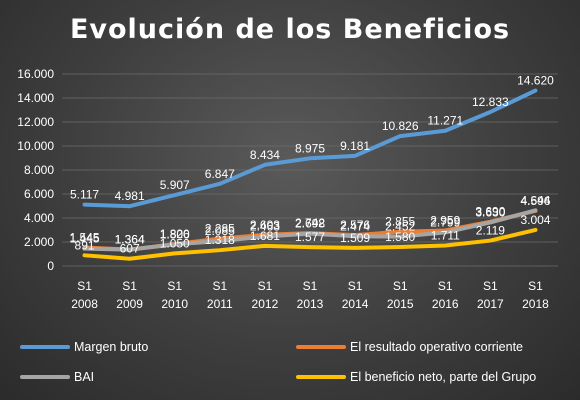 The height and width of the screenshot is (400, 580). What do you see at coordinates (130, 240) in the screenshot?
I see `data-label: 1.364` at bounding box center [130, 240].